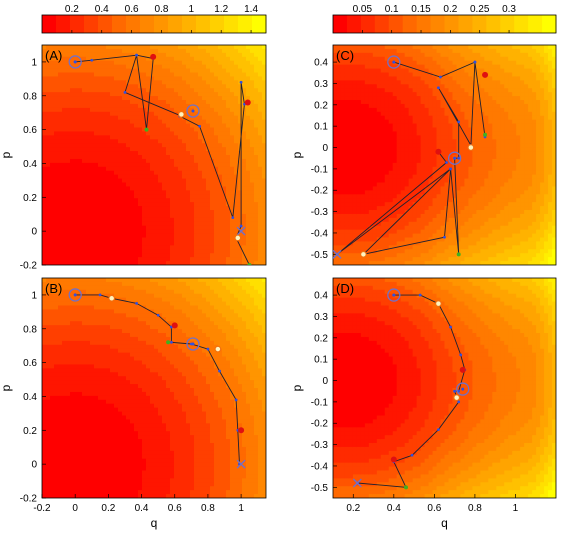 The image size is (572, 539). Describe the element at coordinates (392, 9) in the screenshot. I see `colorbar-tick-label: 0.1` at that location.